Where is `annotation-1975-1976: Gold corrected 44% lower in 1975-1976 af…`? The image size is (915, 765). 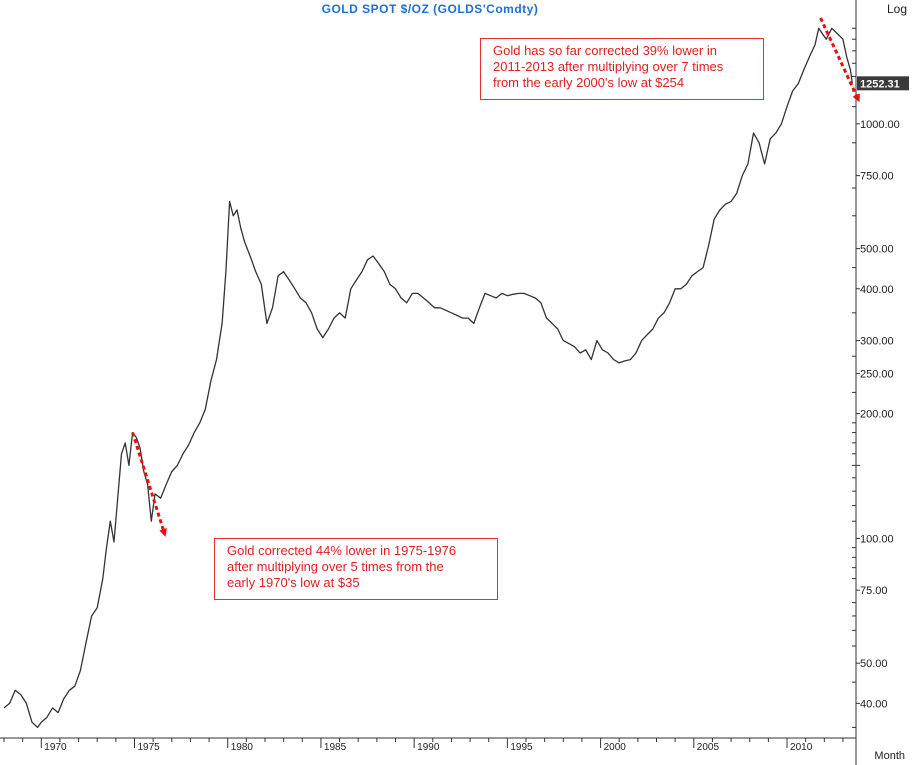
annotation-1975-1976: Gold corrected 44% lower in 1975-1976 af… is located at coordinates (356, 569).